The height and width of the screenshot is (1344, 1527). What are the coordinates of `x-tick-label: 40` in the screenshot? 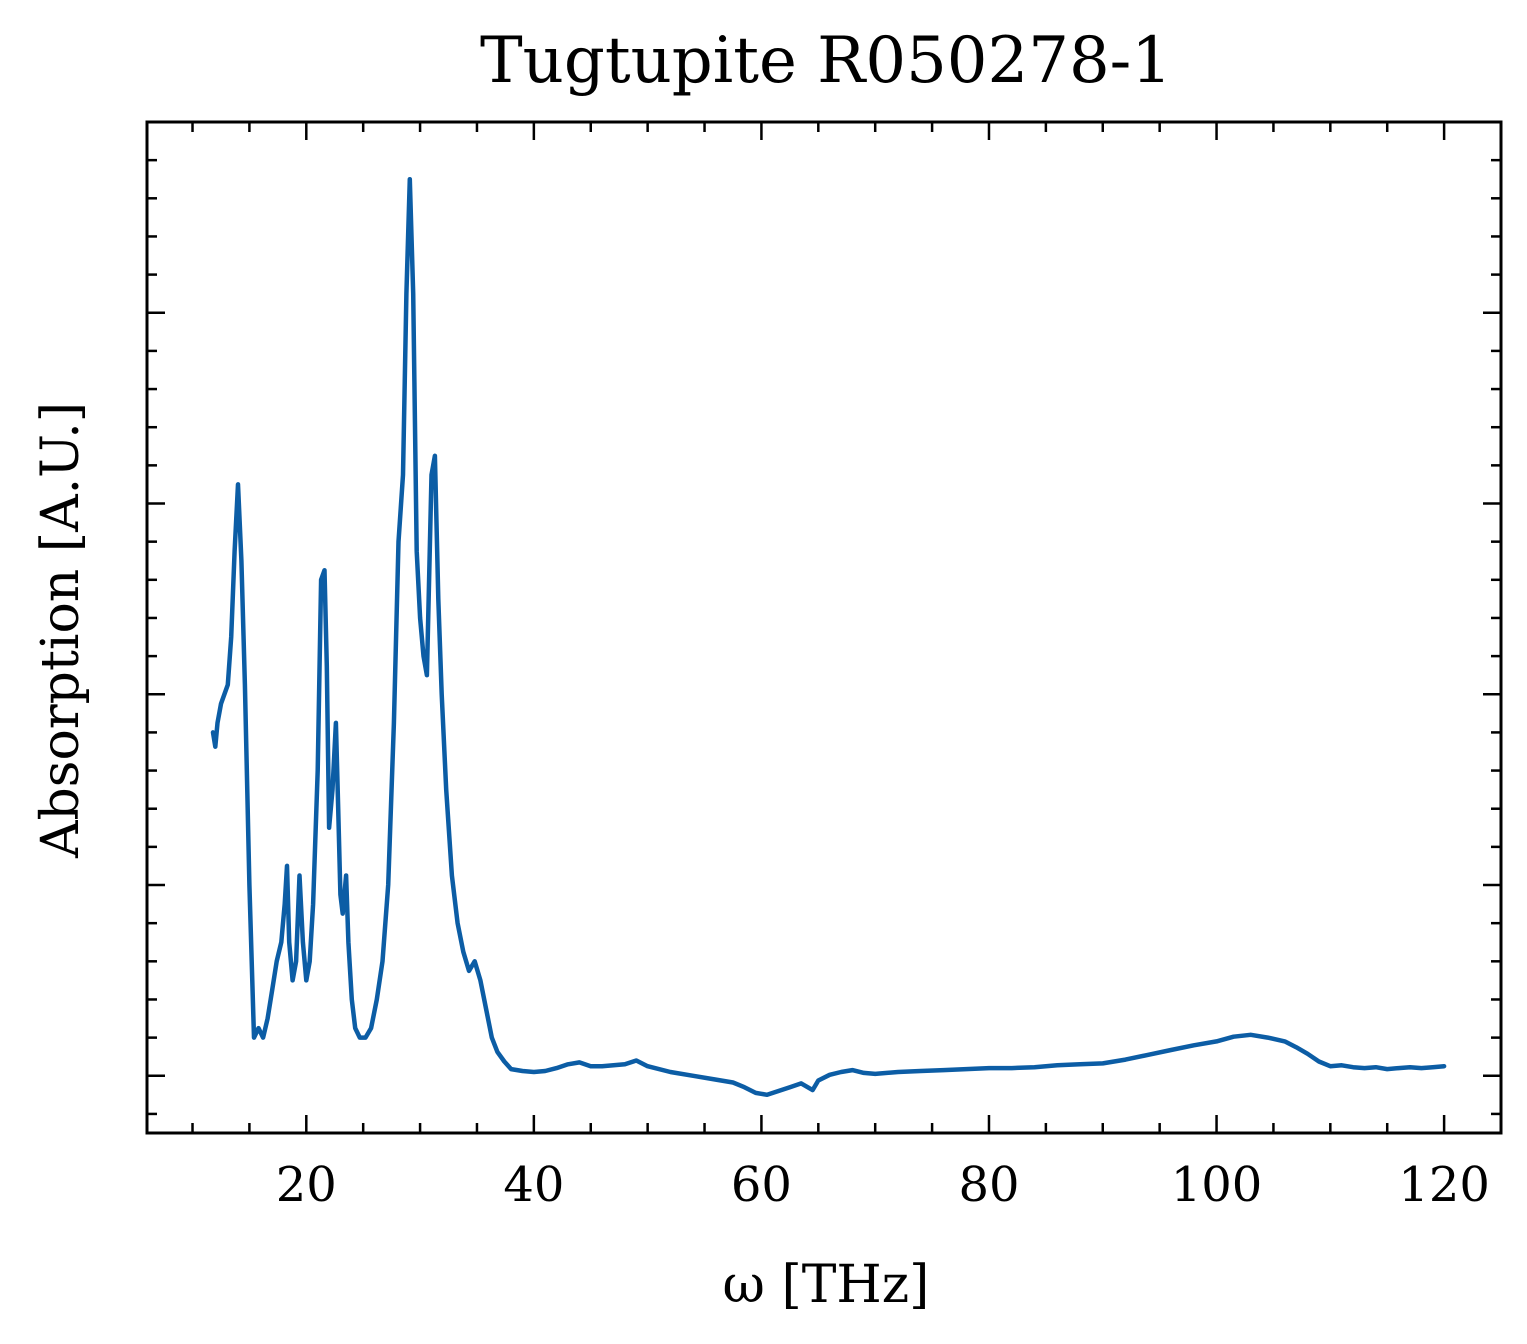 It's located at (533, 1185).